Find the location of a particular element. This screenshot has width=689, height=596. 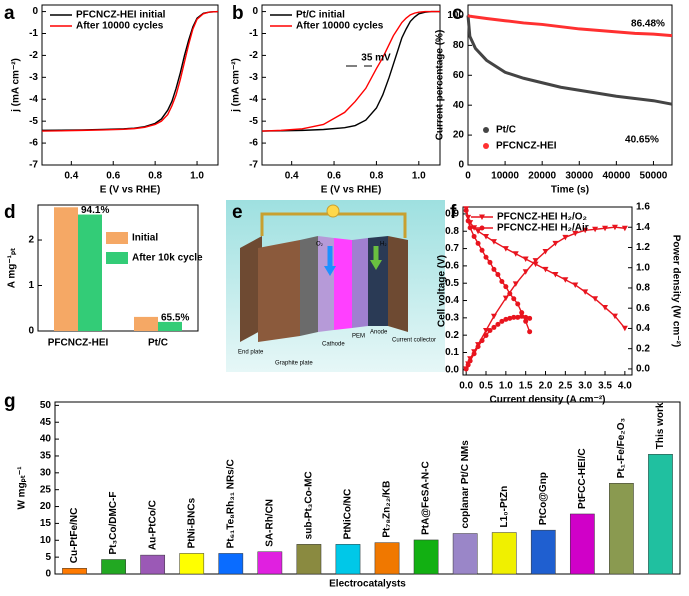

y2-tick-label: 1.4 is located at coordinates (643, 227).